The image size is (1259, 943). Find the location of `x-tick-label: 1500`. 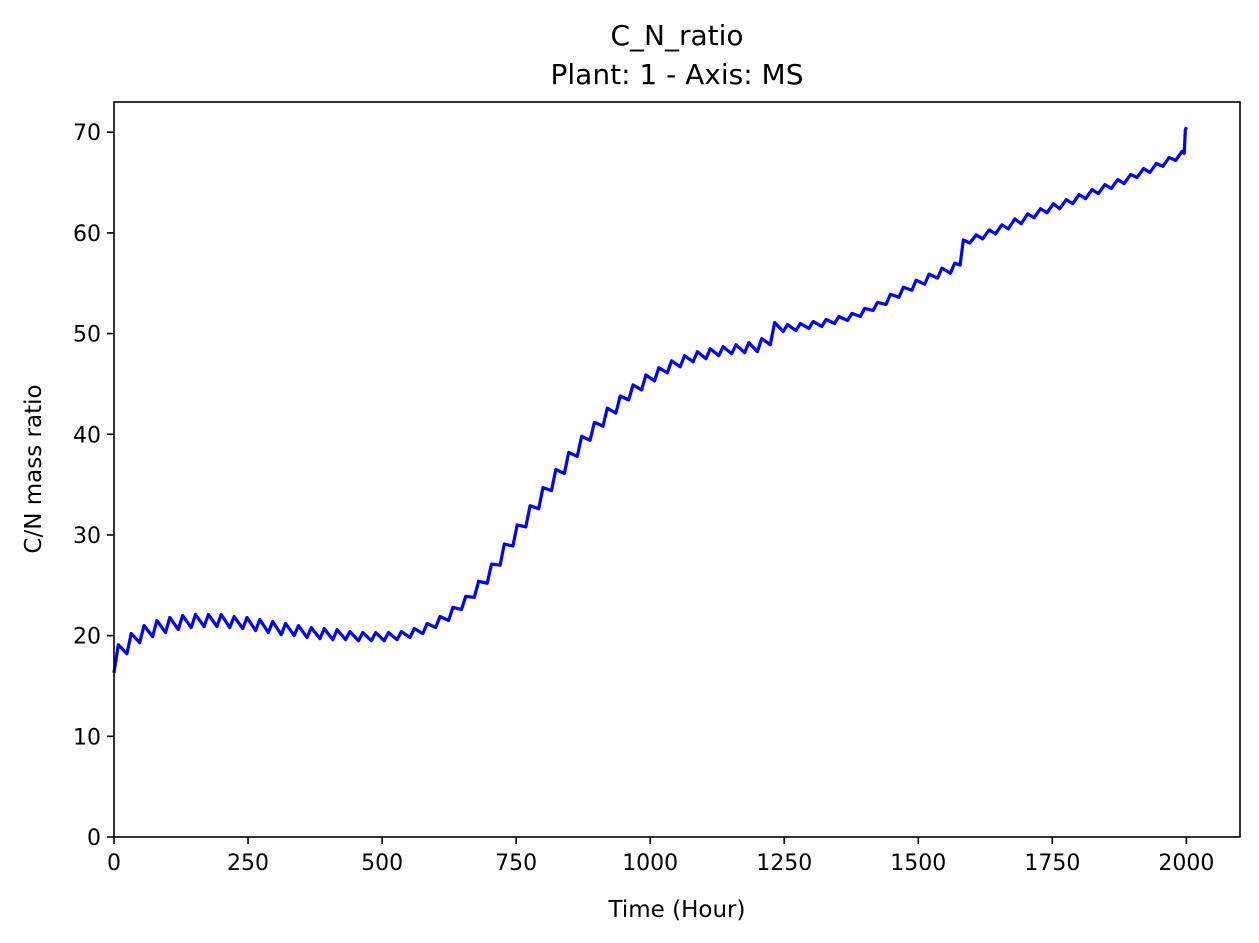

x-tick-label: 1500 is located at coordinates (918, 863).